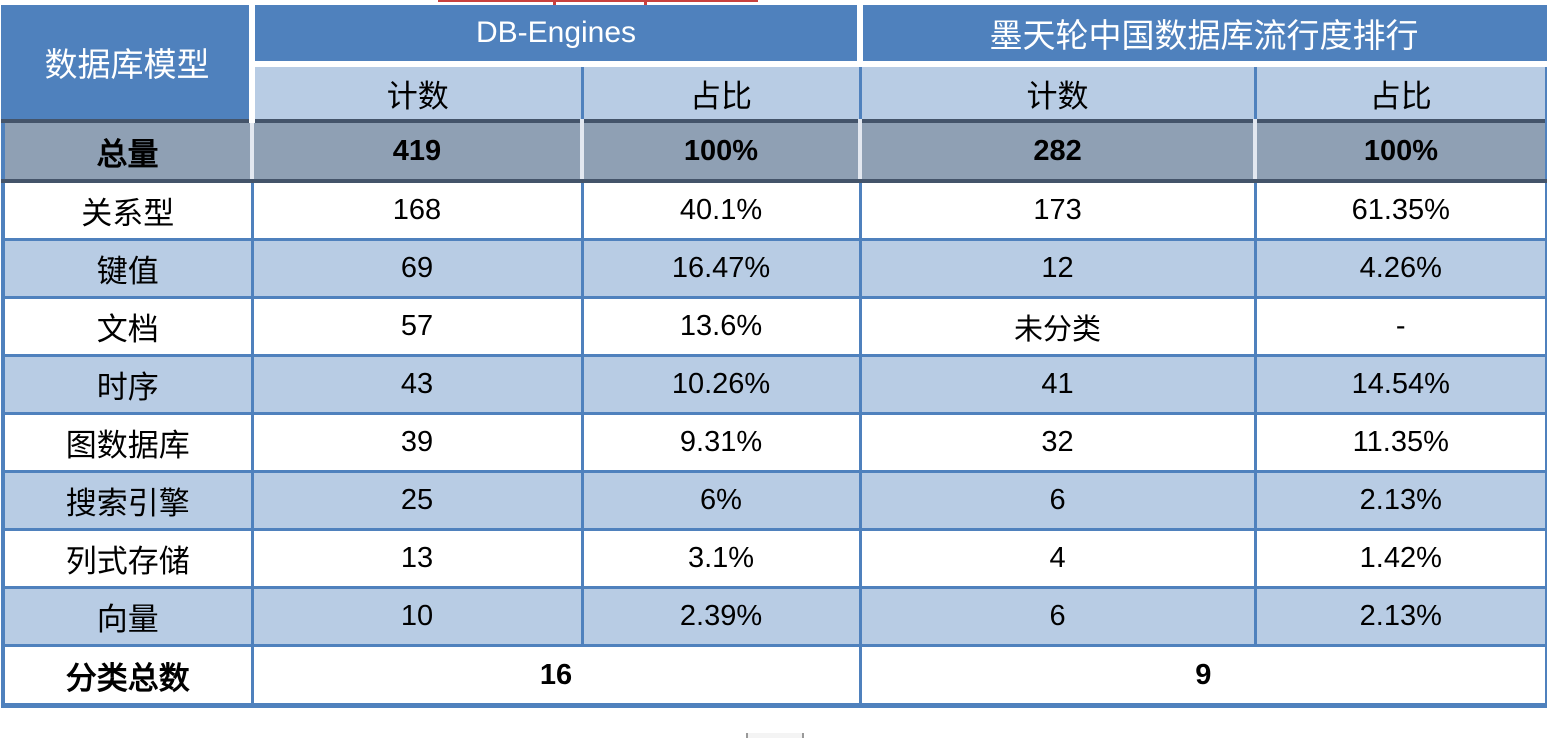 This screenshot has width=1547, height=738. Describe the element at coordinates (1057, 384) in the screenshot. I see `cell: 41` at that location.